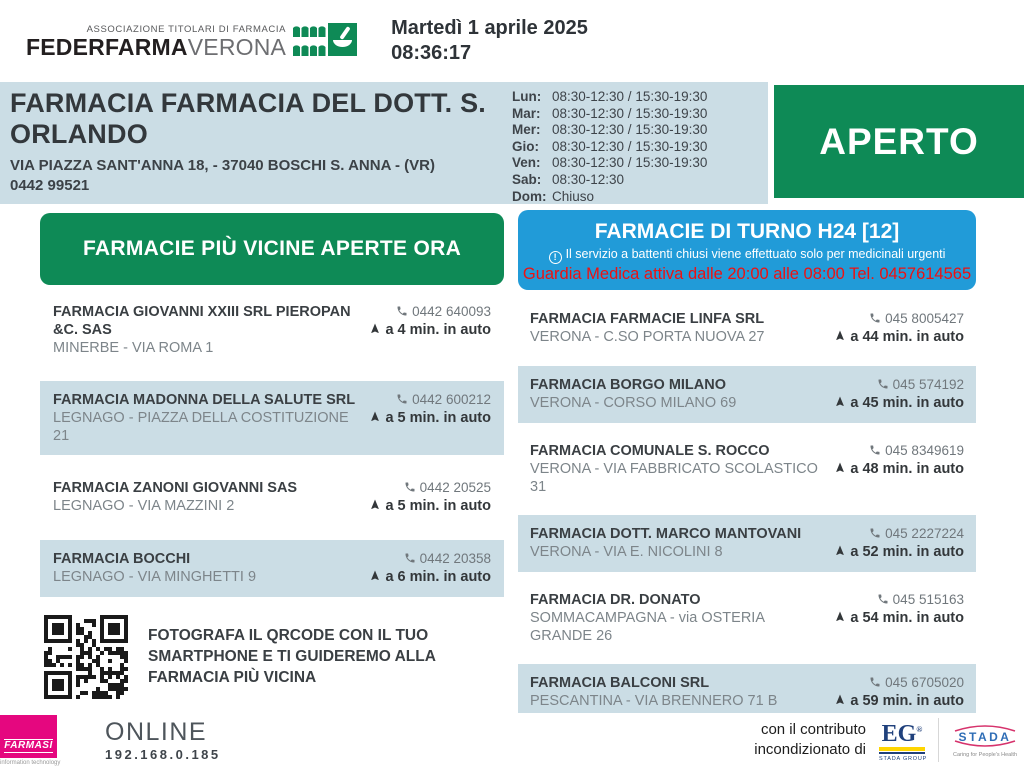 This screenshot has height=768, width=1024. I want to click on hours-row: Lun: 08:30-12:30 / 15:30-19:30, so click(640, 97).